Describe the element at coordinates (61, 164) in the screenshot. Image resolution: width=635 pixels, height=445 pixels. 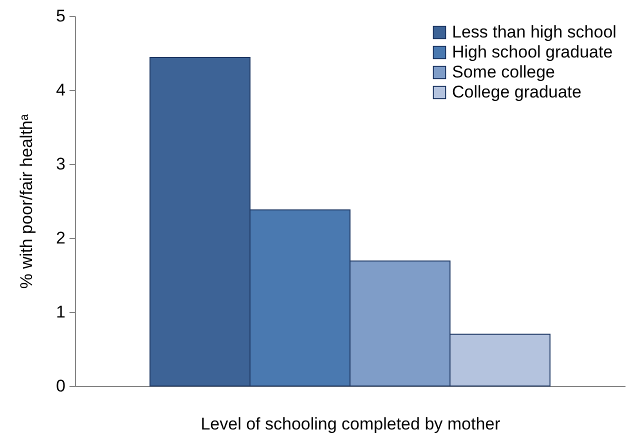
I see `y-tick-label: 3` at that location.